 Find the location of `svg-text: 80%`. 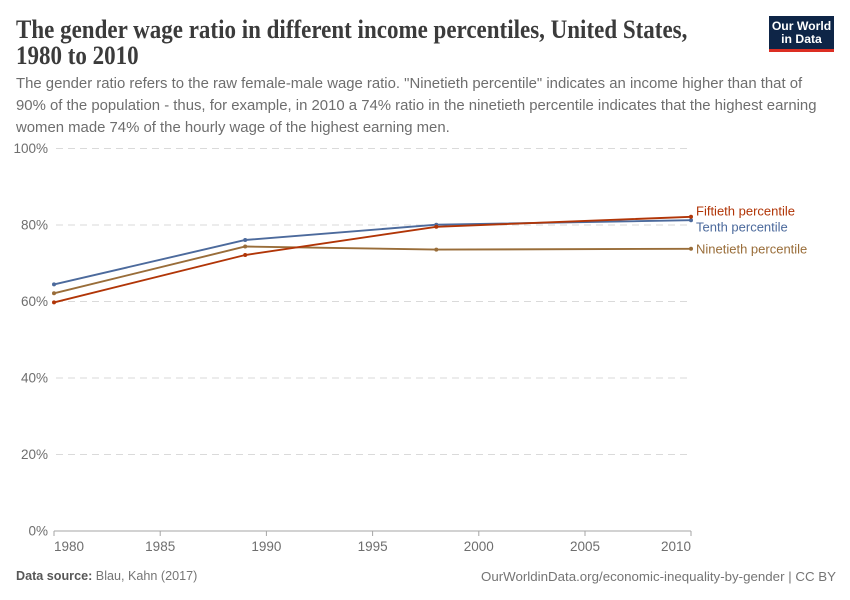

svg-text: 80% is located at coordinates (34, 225).